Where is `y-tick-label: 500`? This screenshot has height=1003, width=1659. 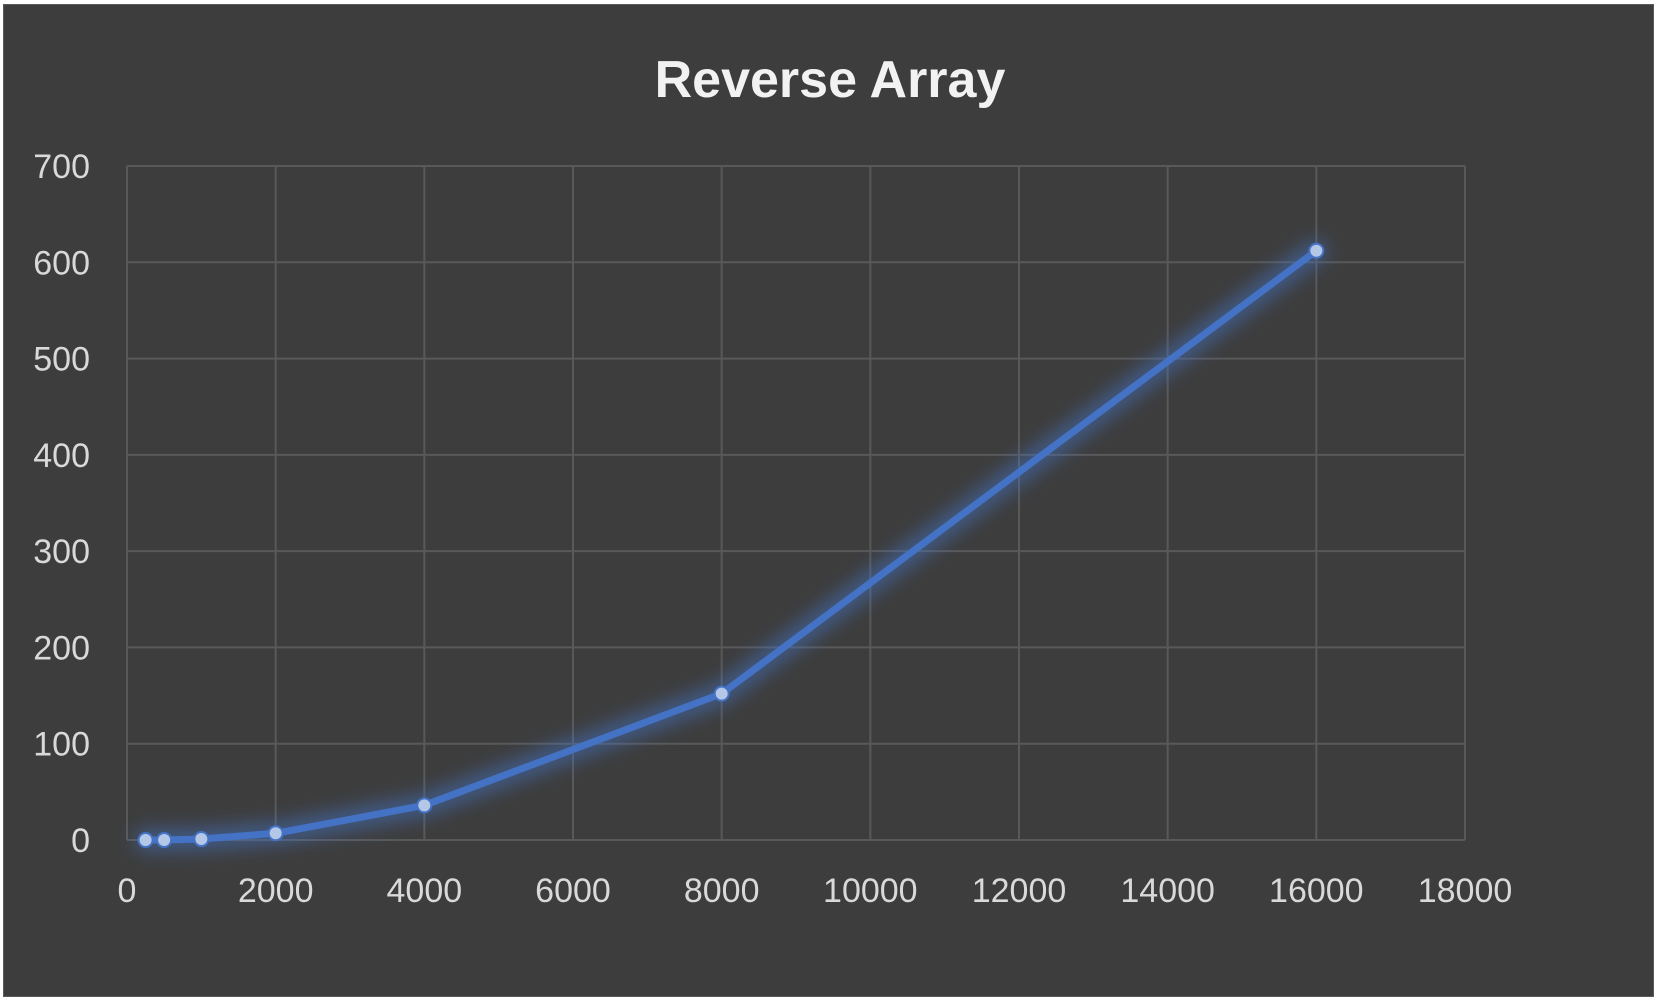
y-tick-label: 500 is located at coordinates (61, 360).